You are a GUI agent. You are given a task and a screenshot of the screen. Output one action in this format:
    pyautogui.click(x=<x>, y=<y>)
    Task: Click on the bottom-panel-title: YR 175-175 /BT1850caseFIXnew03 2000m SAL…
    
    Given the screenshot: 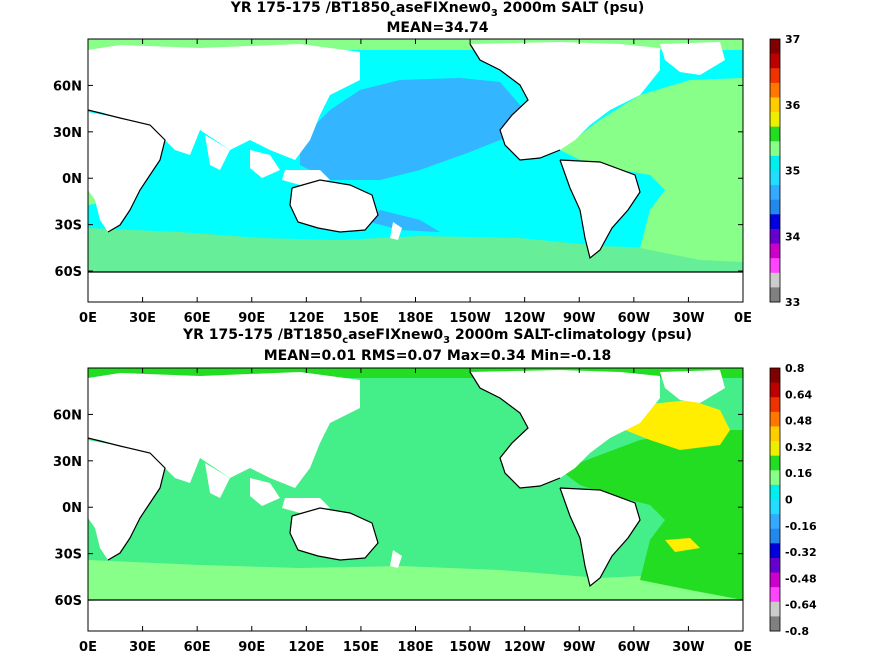 What is the action you would take?
    pyautogui.click(x=437, y=336)
    